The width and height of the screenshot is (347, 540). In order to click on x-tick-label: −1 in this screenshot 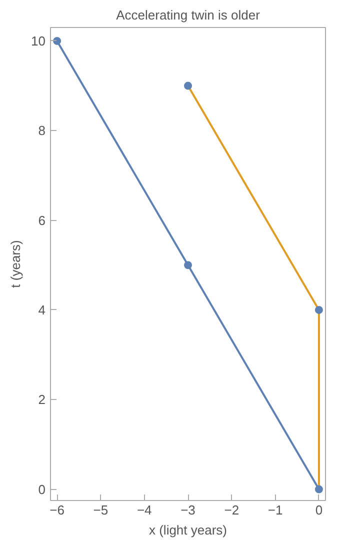, I will do `click(275, 510)`.